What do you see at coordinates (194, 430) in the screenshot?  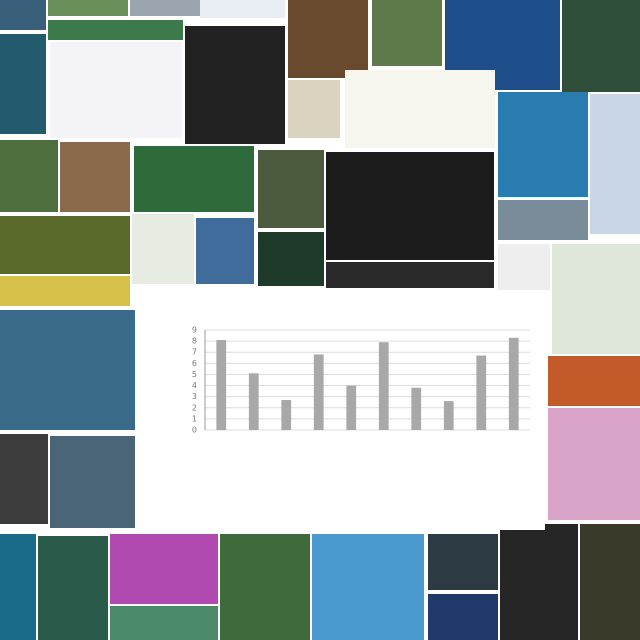 I see `y-tick-label: 0` at bounding box center [194, 430].